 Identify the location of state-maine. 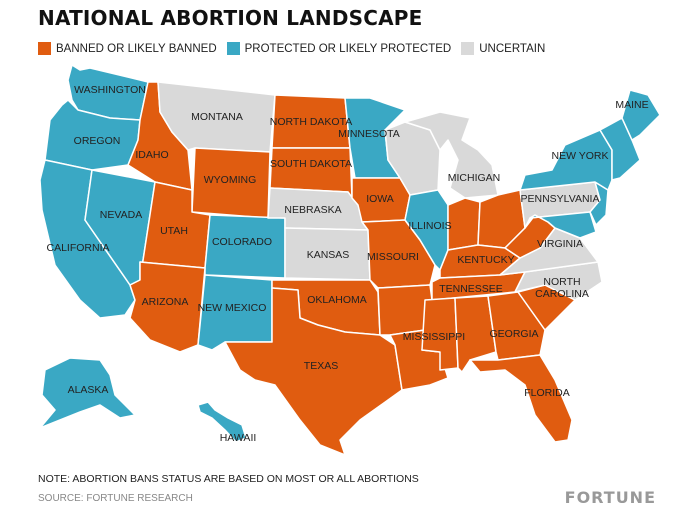
(641, 115).